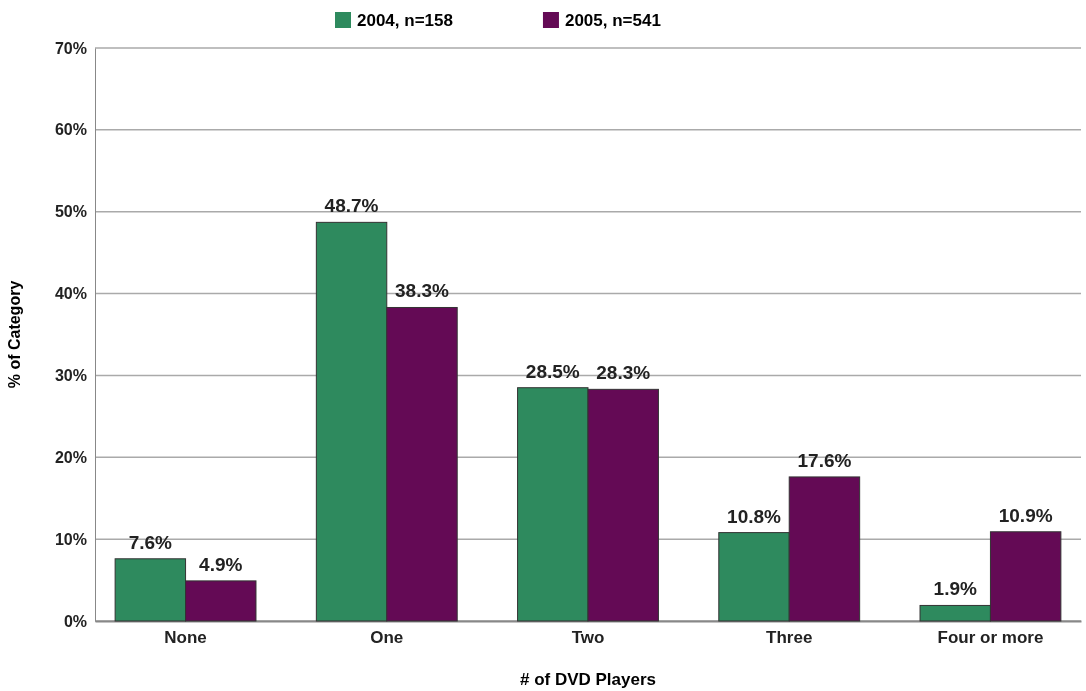 The image size is (1086, 691). What do you see at coordinates (75, 621) in the screenshot?
I see `y-tick-label: 0%` at bounding box center [75, 621].